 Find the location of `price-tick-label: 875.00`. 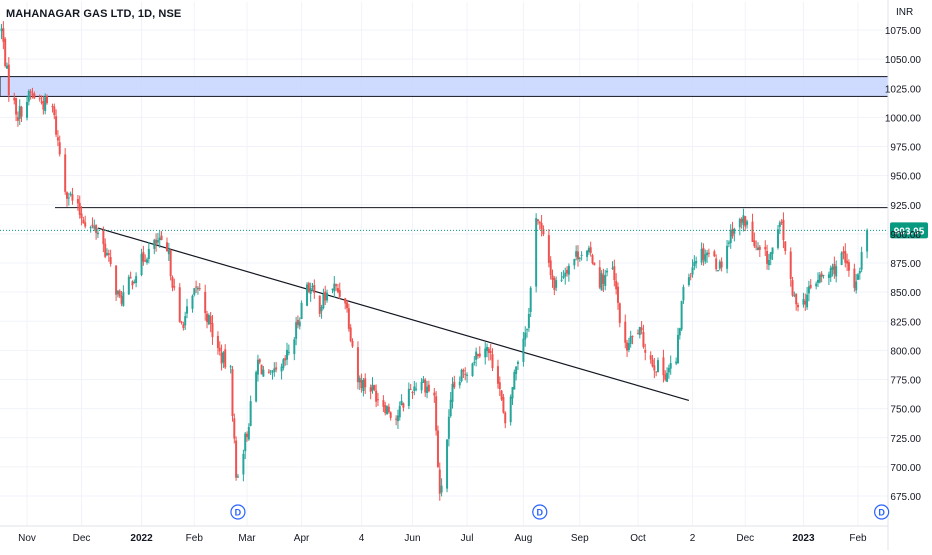

price-tick-label: 875.00 is located at coordinates (905, 264).